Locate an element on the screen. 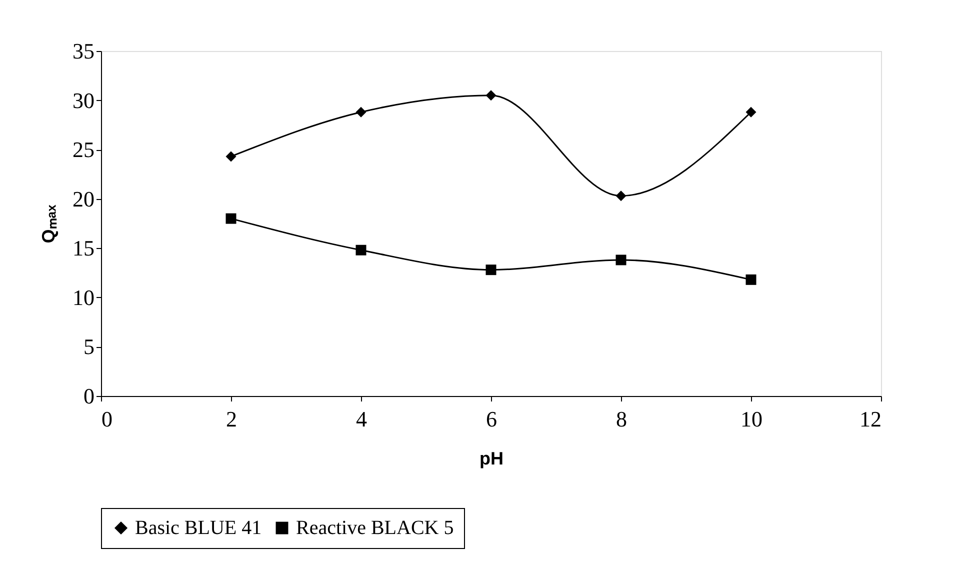 Image resolution: width=961 pixels, height=588 pixels. x-tick-label: 4 is located at coordinates (361, 419).